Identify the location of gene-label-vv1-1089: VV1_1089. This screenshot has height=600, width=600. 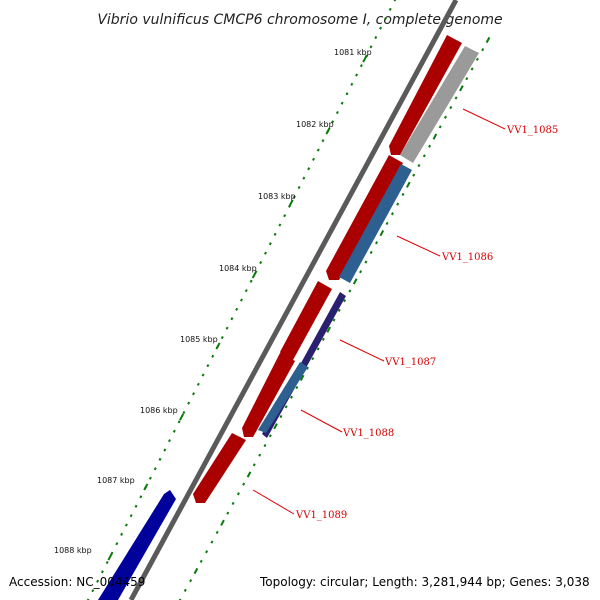
(321, 515).